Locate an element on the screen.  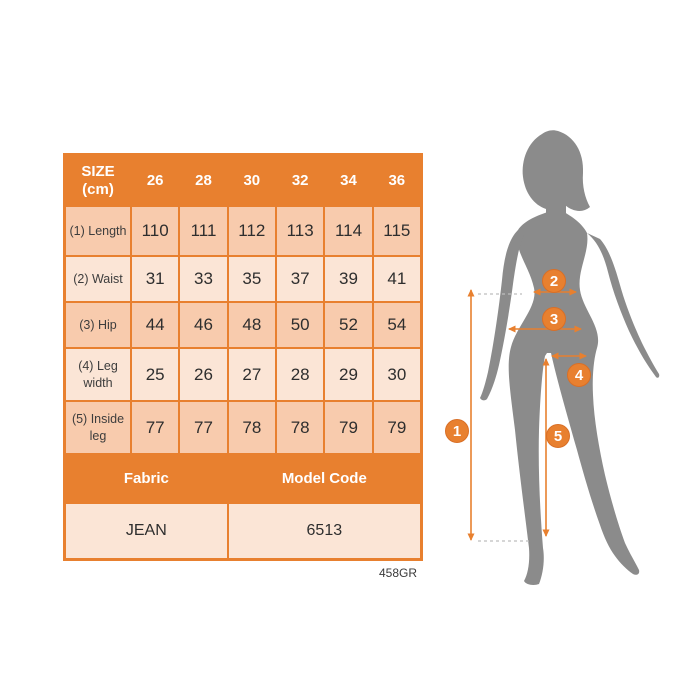
size-value-cell: 30 is located at coordinates (396, 374).